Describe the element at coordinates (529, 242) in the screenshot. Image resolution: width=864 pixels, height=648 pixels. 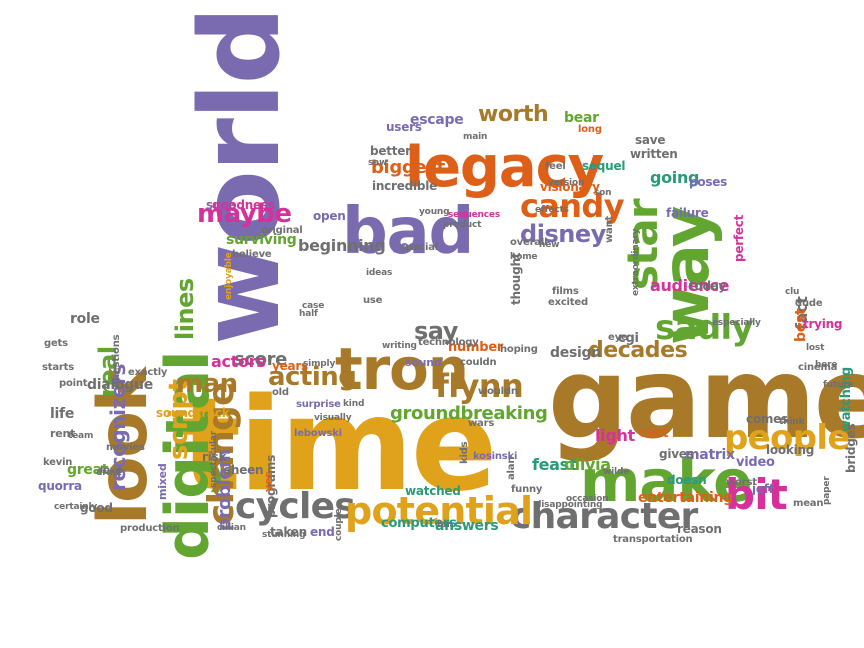
I see `cloud-word: overall` at that location.